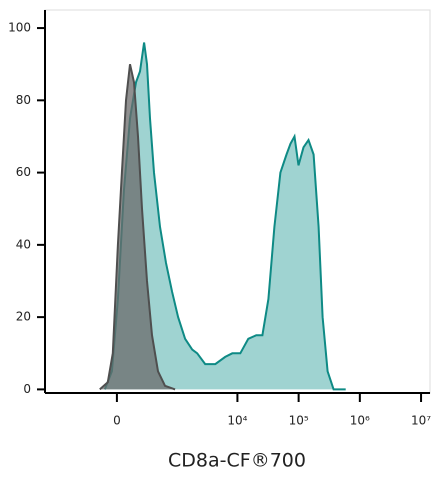 This screenshot has height=479, width=441. Describe the element at coordinates (299, 421) in the screenshot. I see `x-tick-label: 10⁵` at that location.